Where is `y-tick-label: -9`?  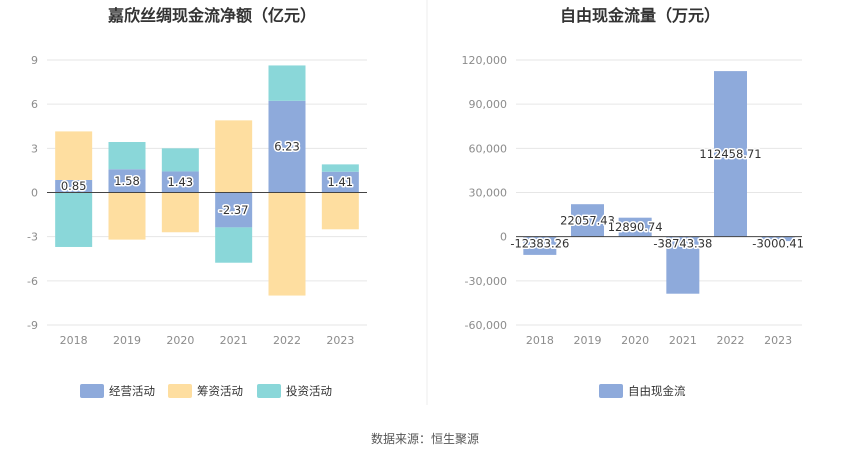
y-tick-label: -9 is located at coordinates (32, 325).